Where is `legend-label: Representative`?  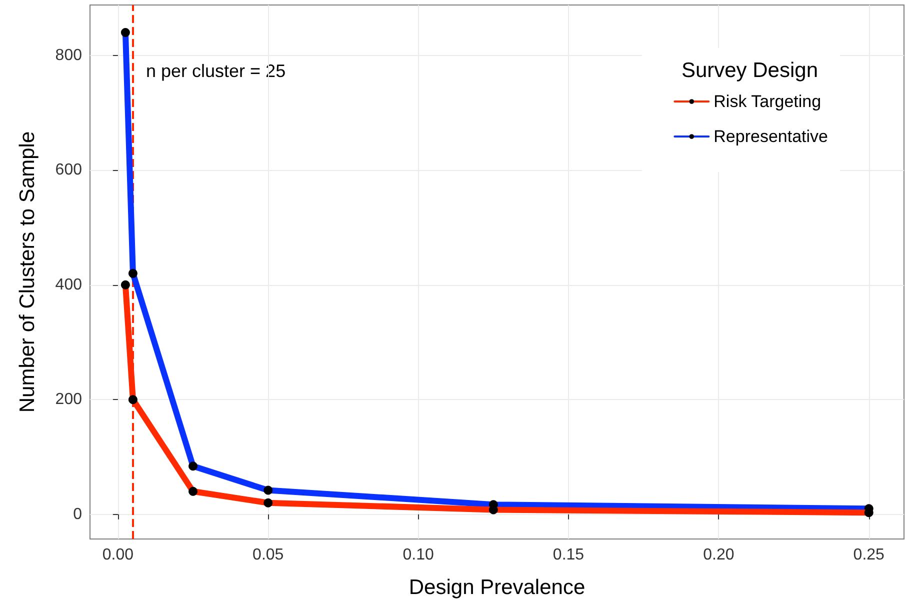 legend-label: Representative is located at coordinates (771, 136).